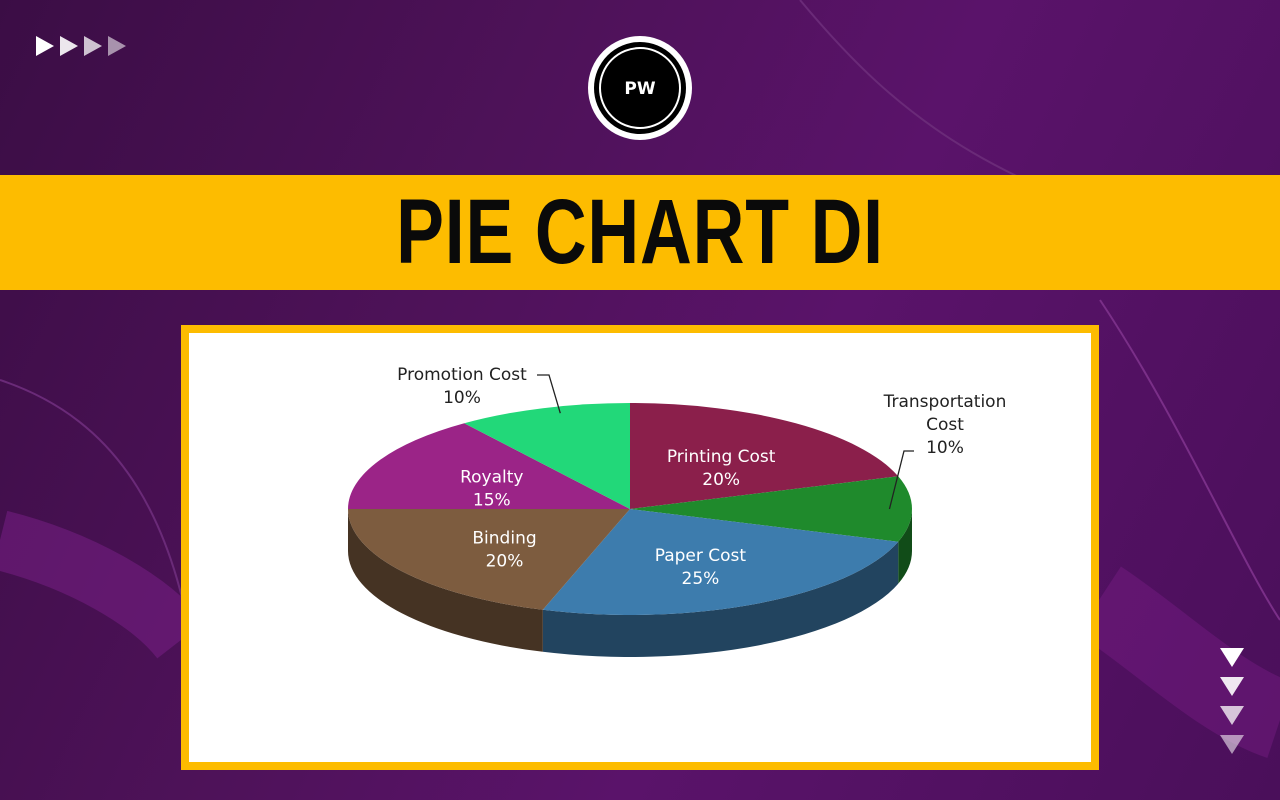  I want to click on page-title: PIE CHART DI, so click(640, 232).